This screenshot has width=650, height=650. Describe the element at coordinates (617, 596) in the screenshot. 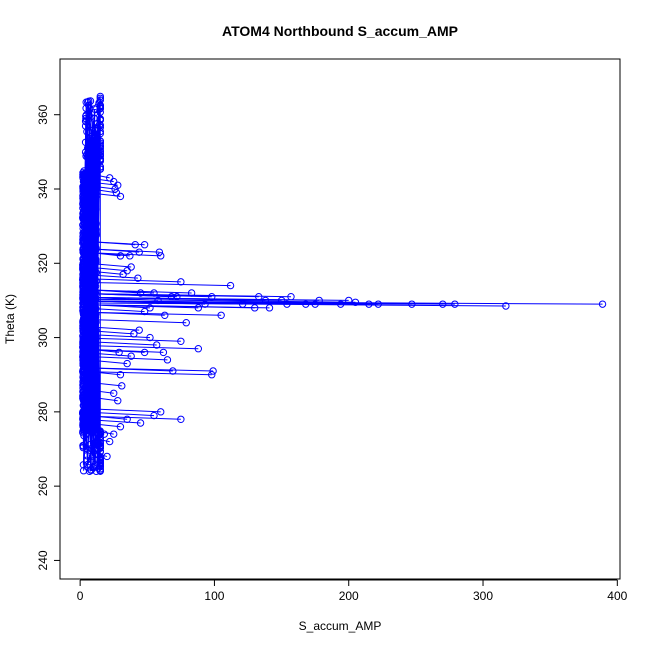

I see `x-tick-label: 400` at that location.